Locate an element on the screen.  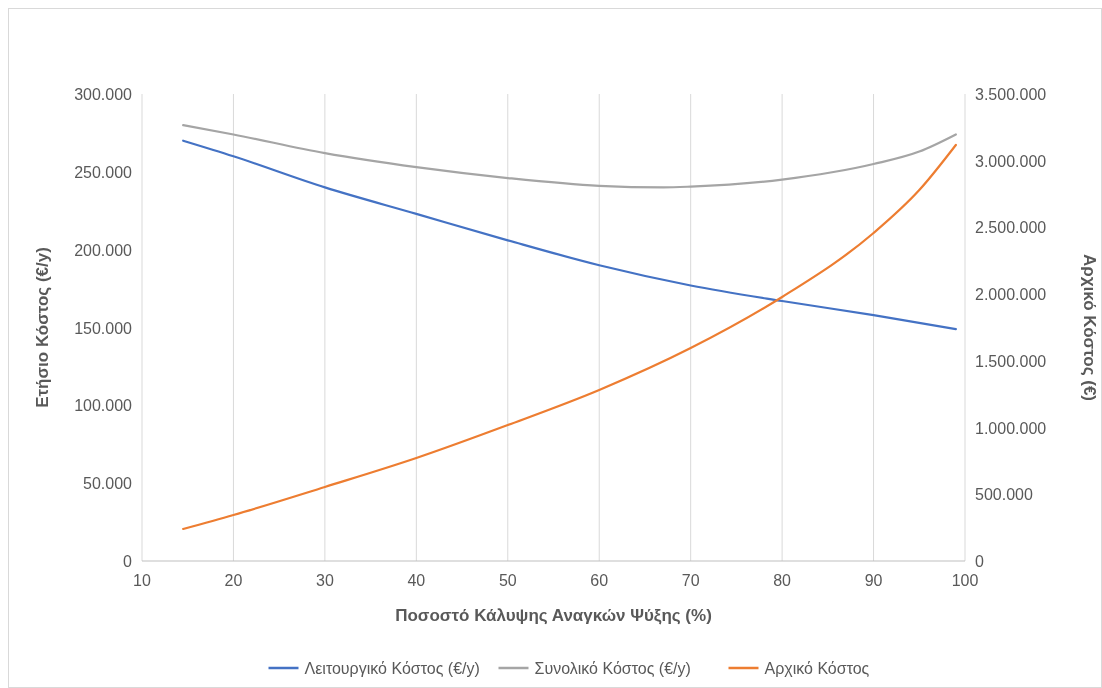
y2-tick-label: 500.000 is located at coordinates (1004, 495).